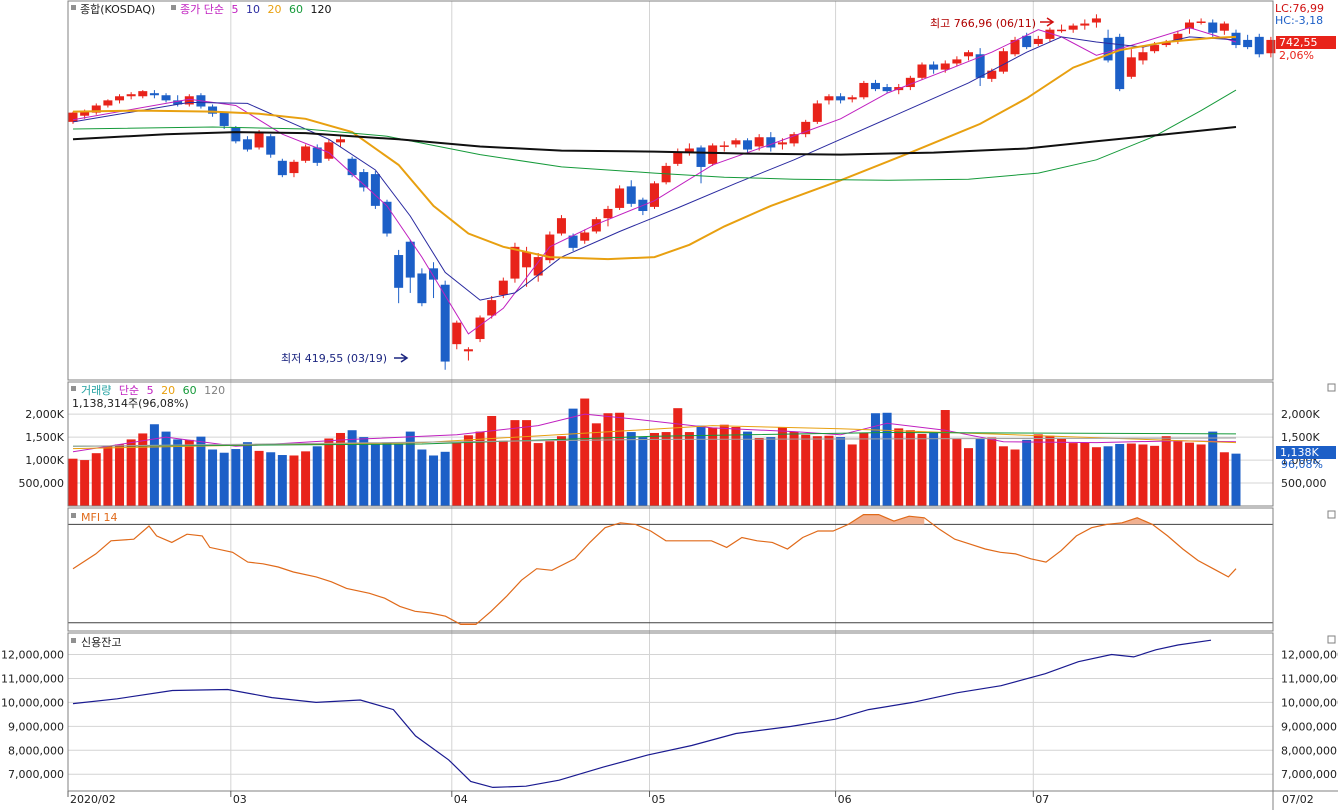  Describe the element at coordinates (296, 9) in the screenshot. I see `ma60-label: 60` at that location.